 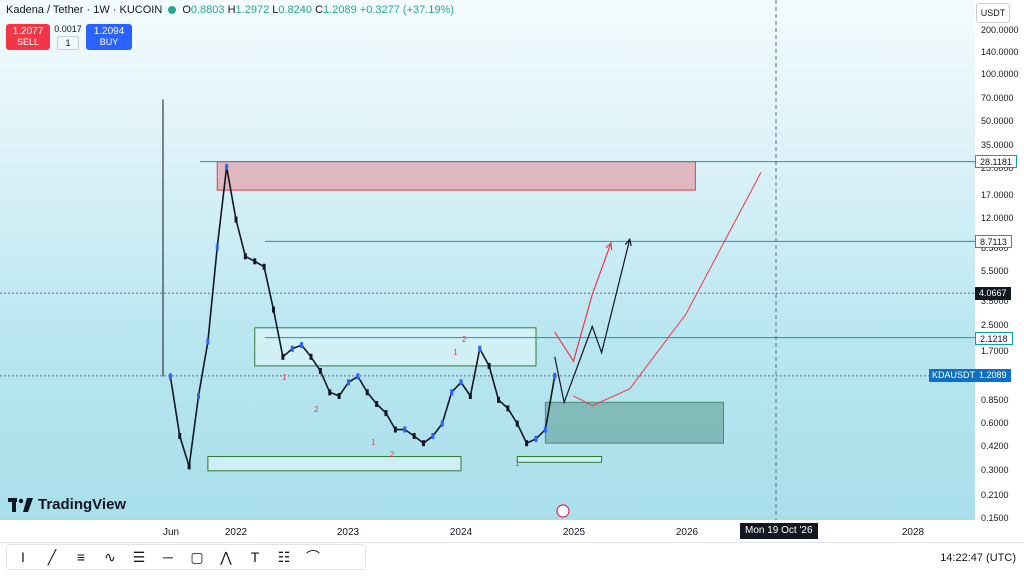 What do you see at coordinates (461, 532) in the screenshot?
I see `time-tick-label: 2024` at bounding box center [461, 532].